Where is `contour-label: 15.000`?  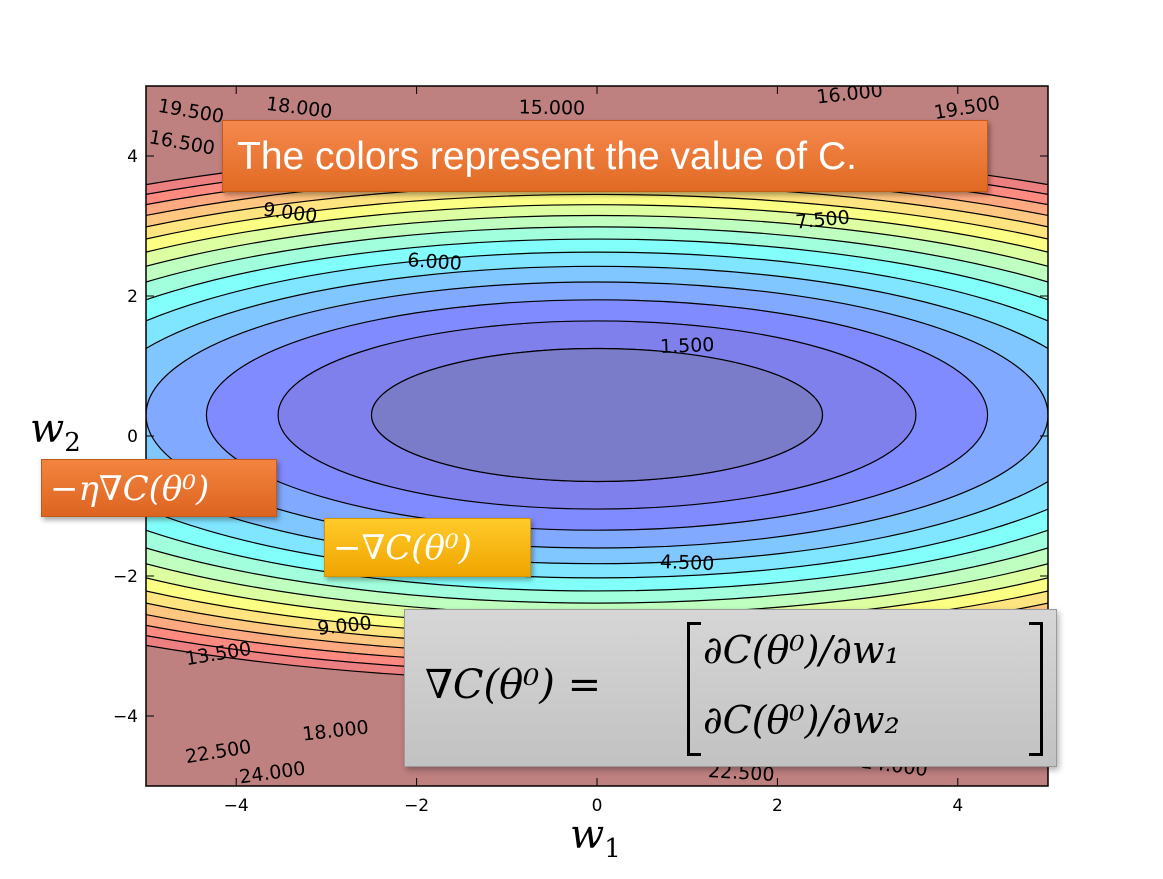 contour-label: 15.000 is located at coordinates (551, 107).